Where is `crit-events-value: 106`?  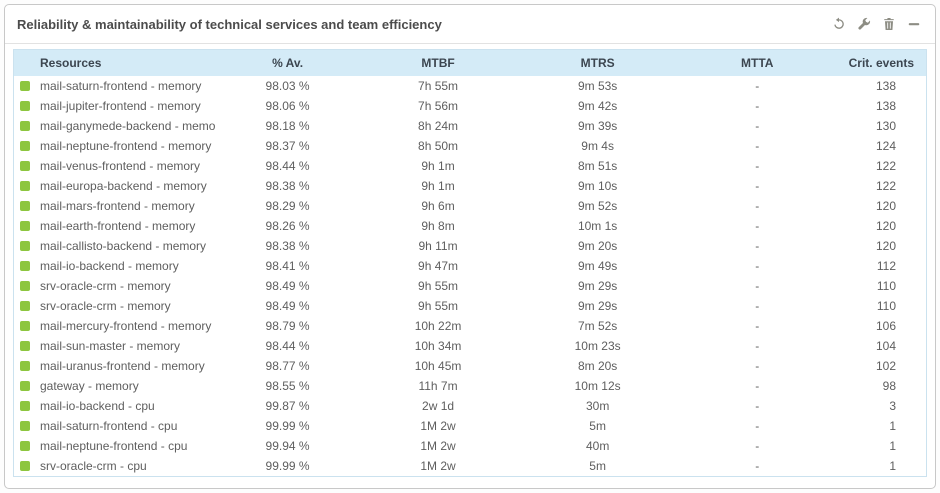
crit-events-value: 106 is located at coordinates (885, 326).